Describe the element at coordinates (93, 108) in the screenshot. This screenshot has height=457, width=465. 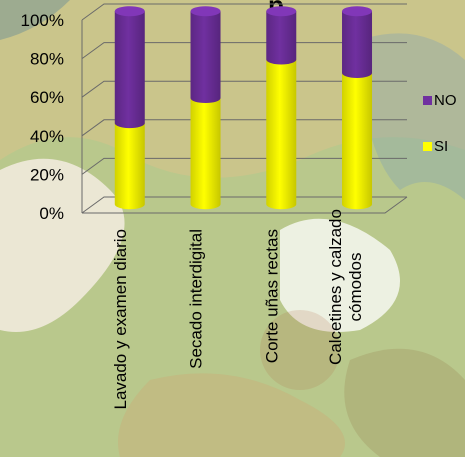
I see `axis-stub` at that location.